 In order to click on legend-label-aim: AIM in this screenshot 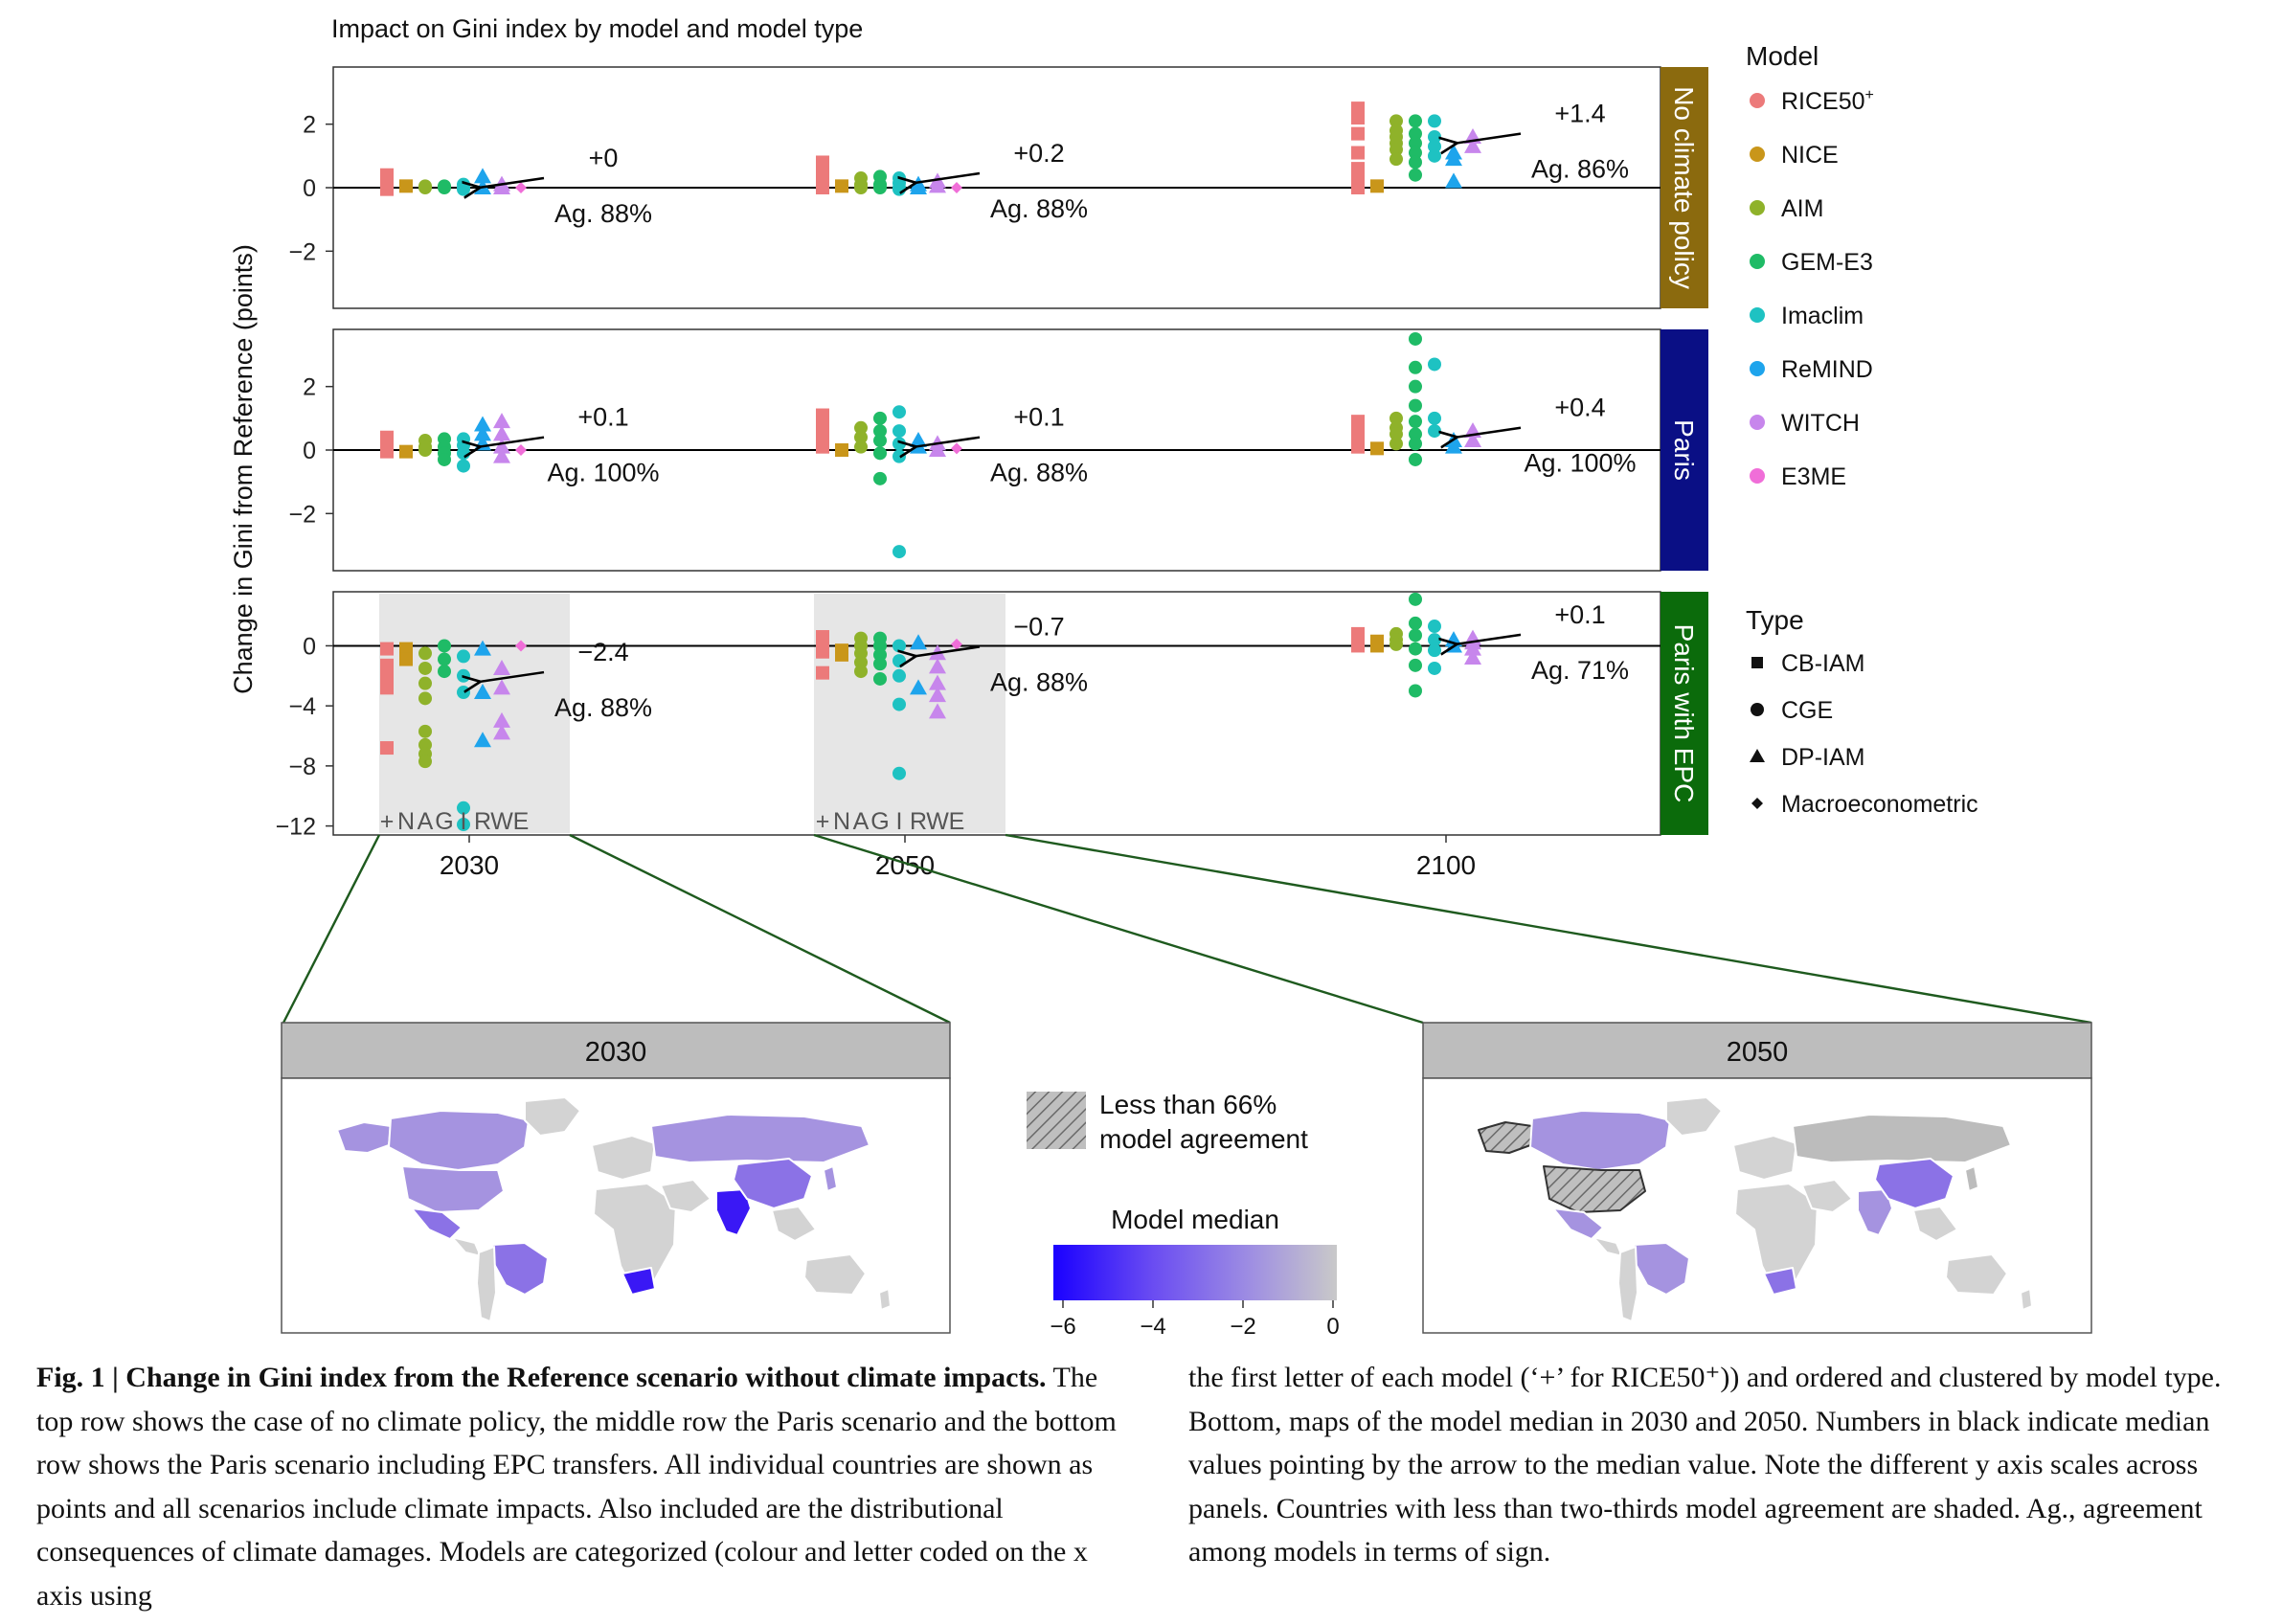, I will do `click(1802, 208)`.